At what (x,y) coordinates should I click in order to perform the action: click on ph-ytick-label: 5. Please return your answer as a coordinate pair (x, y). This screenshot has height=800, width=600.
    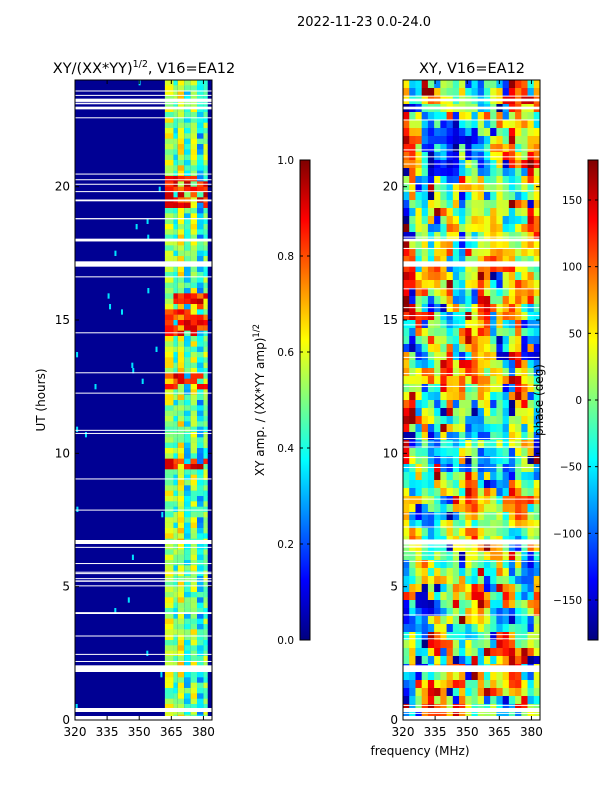
    Looking at the image, I should click on (394, 587).